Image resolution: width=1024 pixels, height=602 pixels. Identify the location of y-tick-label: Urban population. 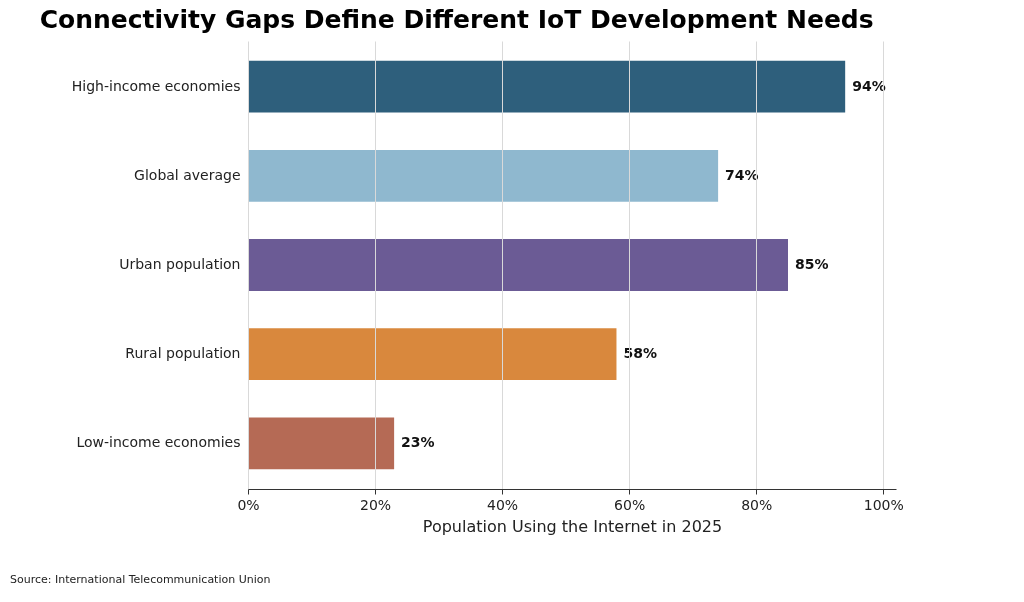
(180, 264).